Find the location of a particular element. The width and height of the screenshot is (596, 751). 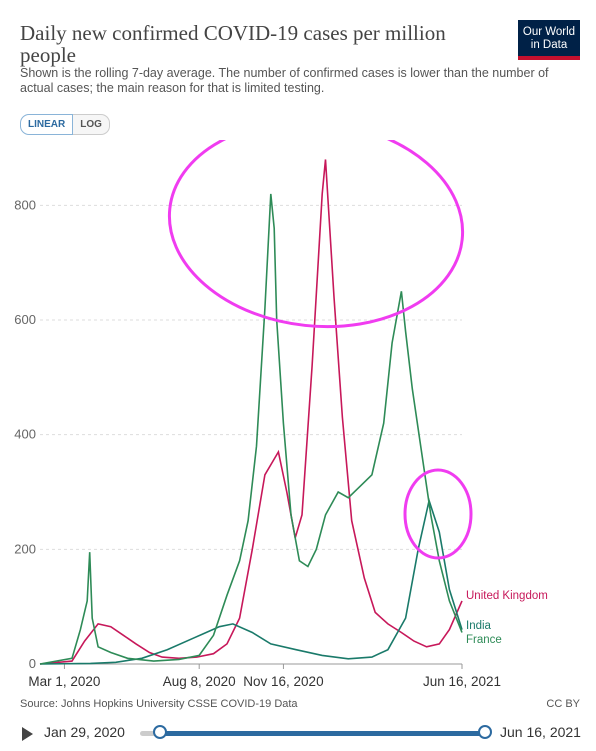

timeline-slider: Jan 29, 2020 Jun 16, 2021 is located at coordinates (298, 734).